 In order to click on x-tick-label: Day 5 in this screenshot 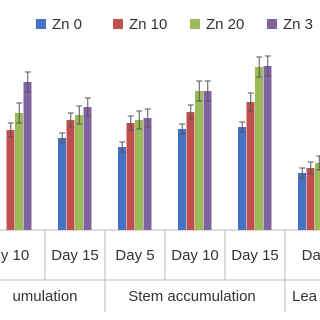, I will do `click(134, 255)`.